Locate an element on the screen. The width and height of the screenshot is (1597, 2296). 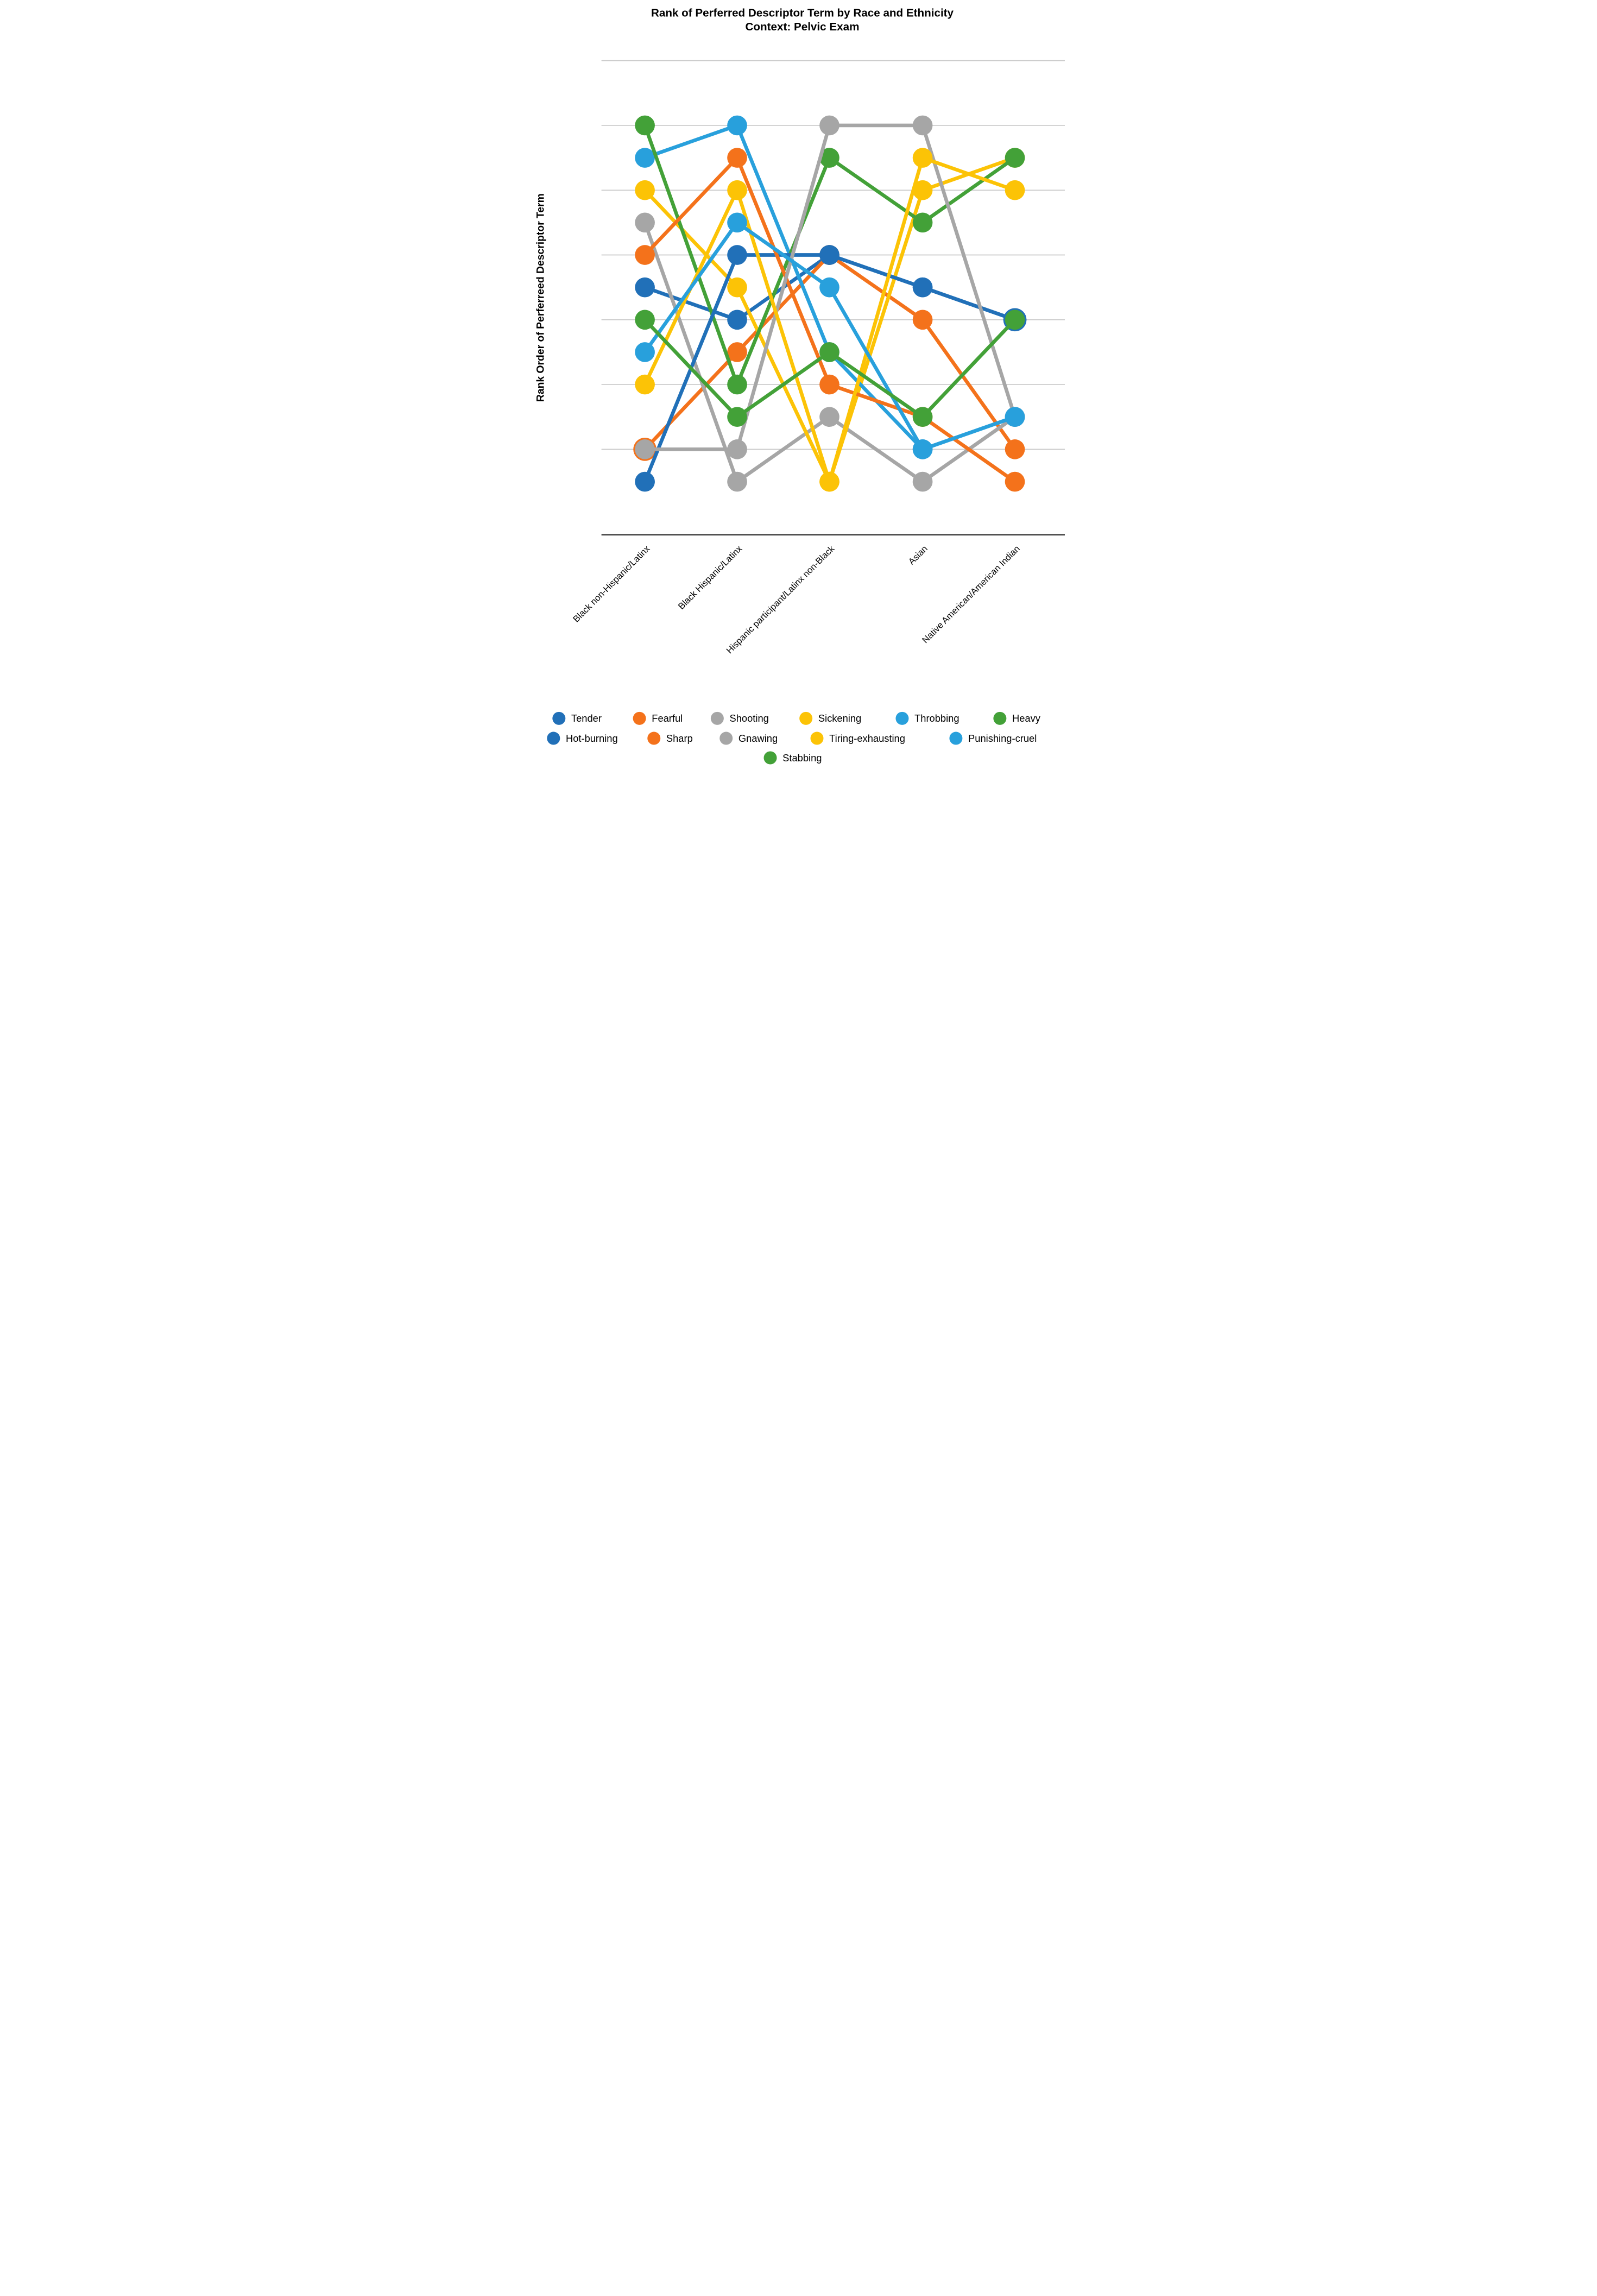
legend-item-stabbing: Stabbing is located at coordinates (792, 758).